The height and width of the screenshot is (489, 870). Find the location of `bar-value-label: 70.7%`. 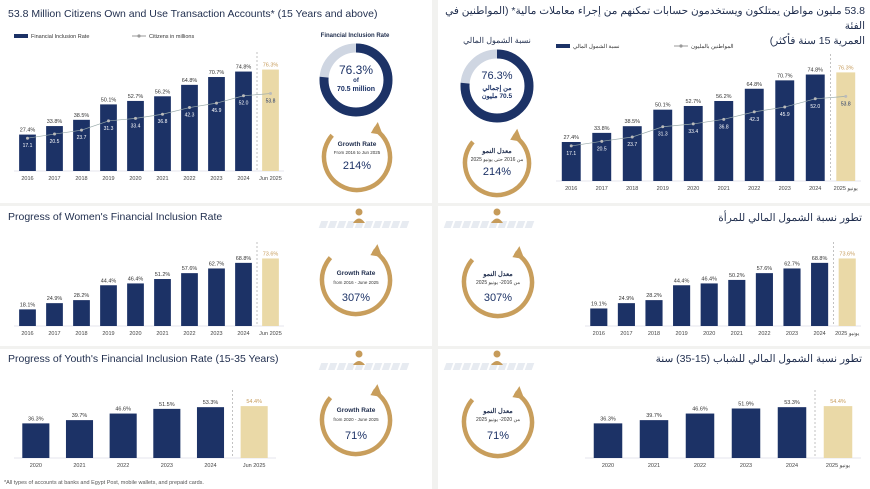

bar-value-label: 70.7% is located at coordinates (785, 76).